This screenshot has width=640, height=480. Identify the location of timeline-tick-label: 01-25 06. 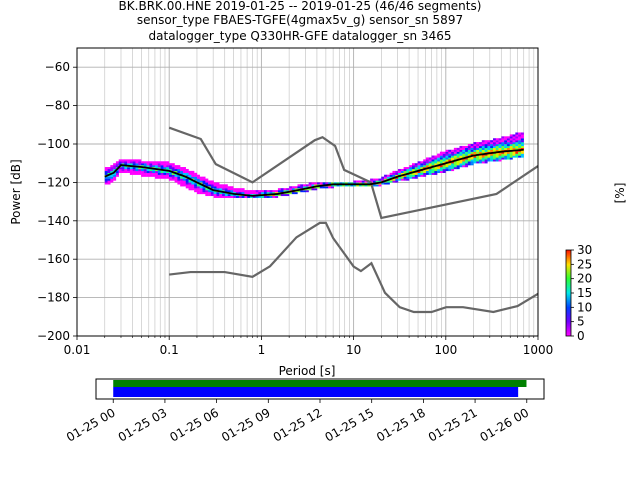
(194, 424).